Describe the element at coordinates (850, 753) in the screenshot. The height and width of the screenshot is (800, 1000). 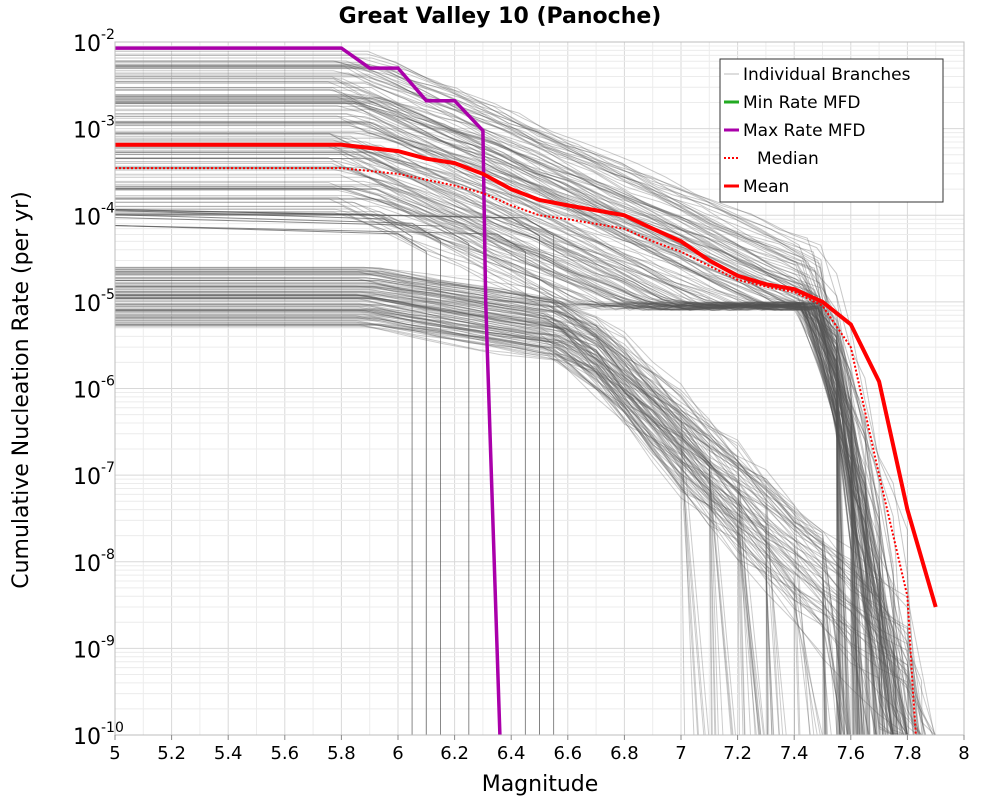
I see `x-tick-label: 7.6` at that location.